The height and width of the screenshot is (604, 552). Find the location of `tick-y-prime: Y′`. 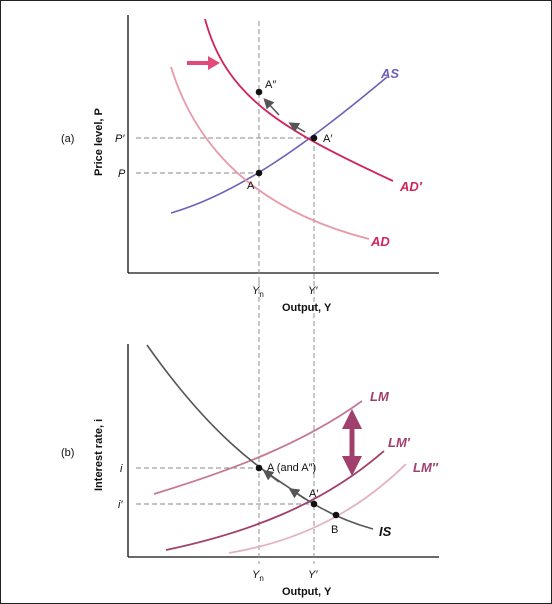

tick-y-prime: Y′ is located at coordinates (313, 291).